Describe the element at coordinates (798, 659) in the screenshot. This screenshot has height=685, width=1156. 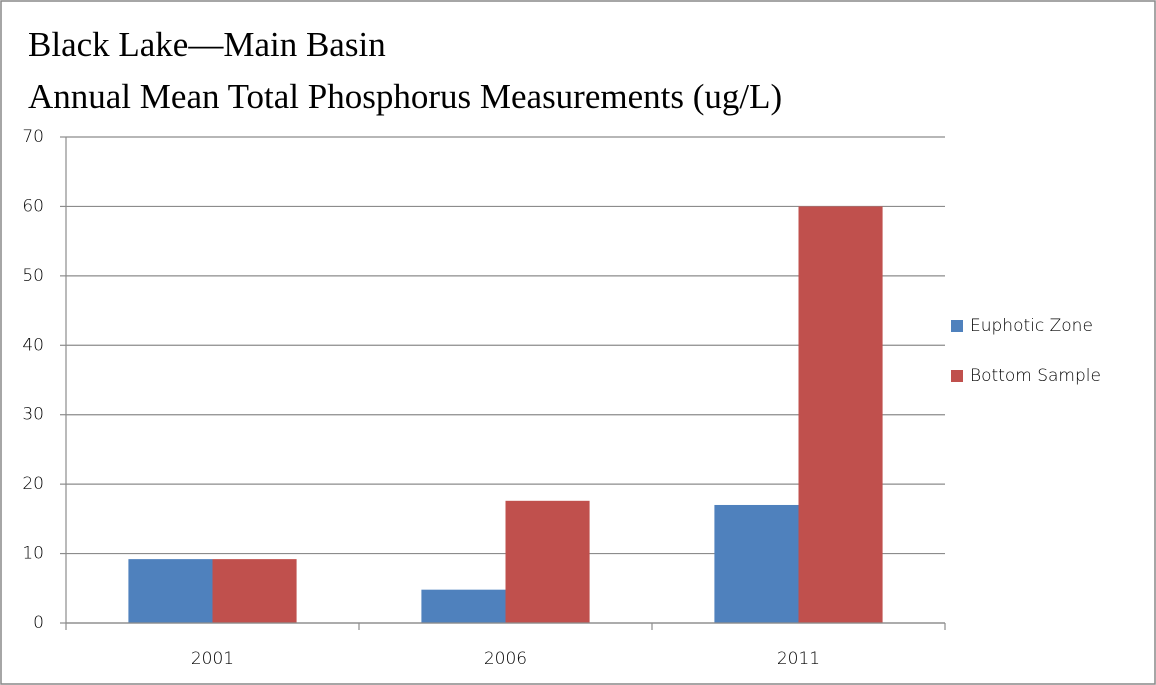
I see `x-tick-label: 2011` at that location.